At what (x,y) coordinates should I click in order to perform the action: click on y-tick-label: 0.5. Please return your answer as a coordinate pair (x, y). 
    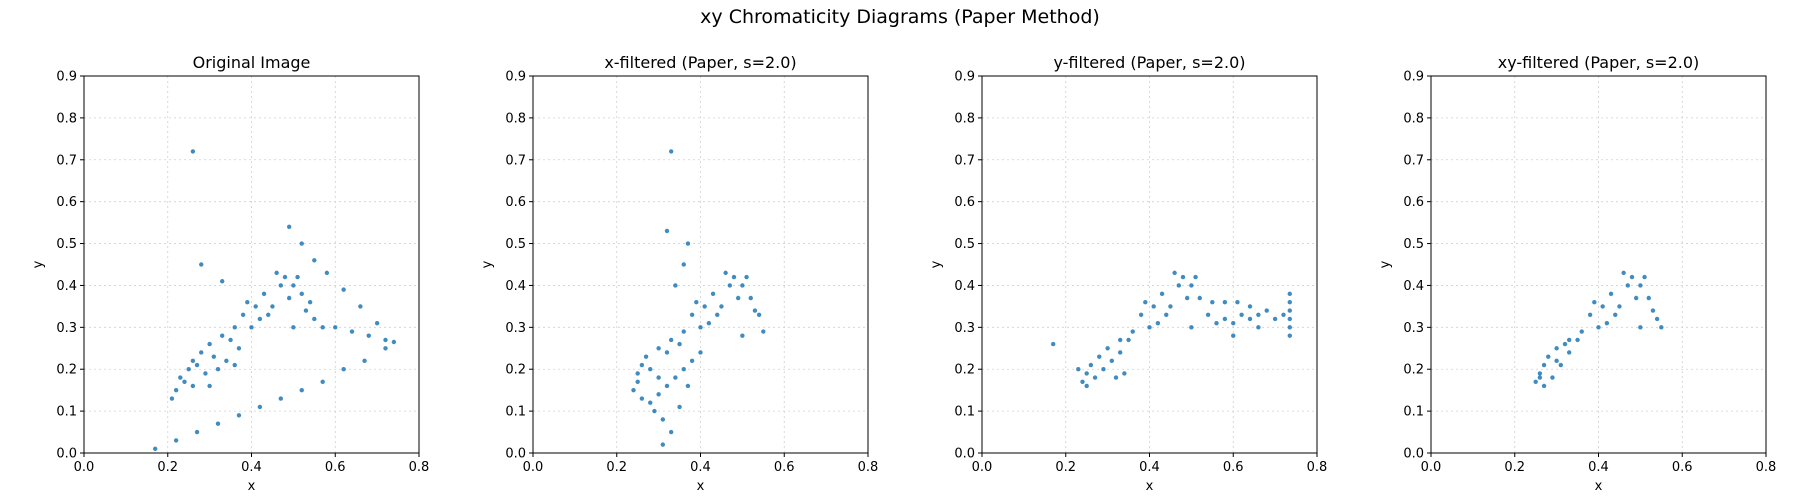
    Looking at the image, I should click on (1413, 244).